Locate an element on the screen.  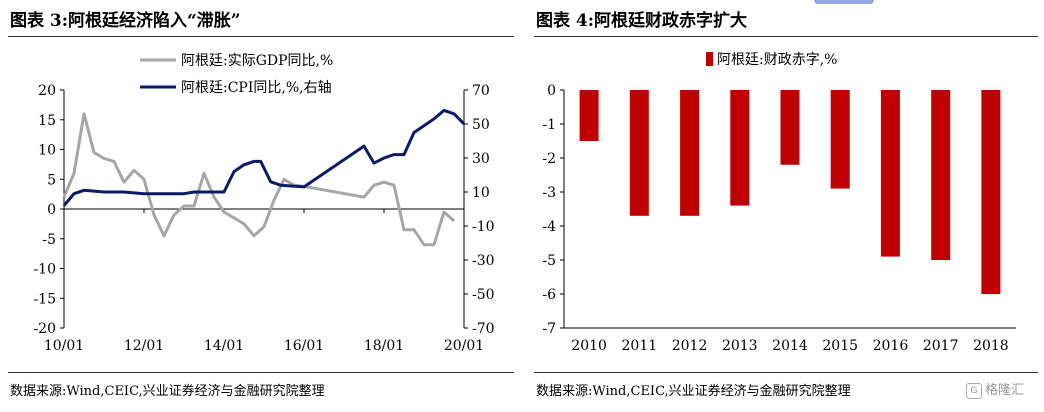
right-y-tick-label: -50 is located at coordinates (483, 295).